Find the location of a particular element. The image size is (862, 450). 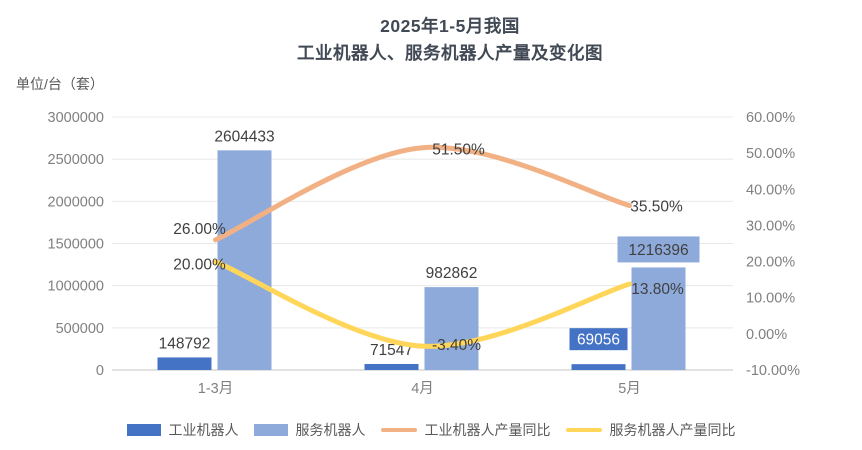

legend-item-industrial-robot: 工业机器人 is located at coordinates (182, 430).